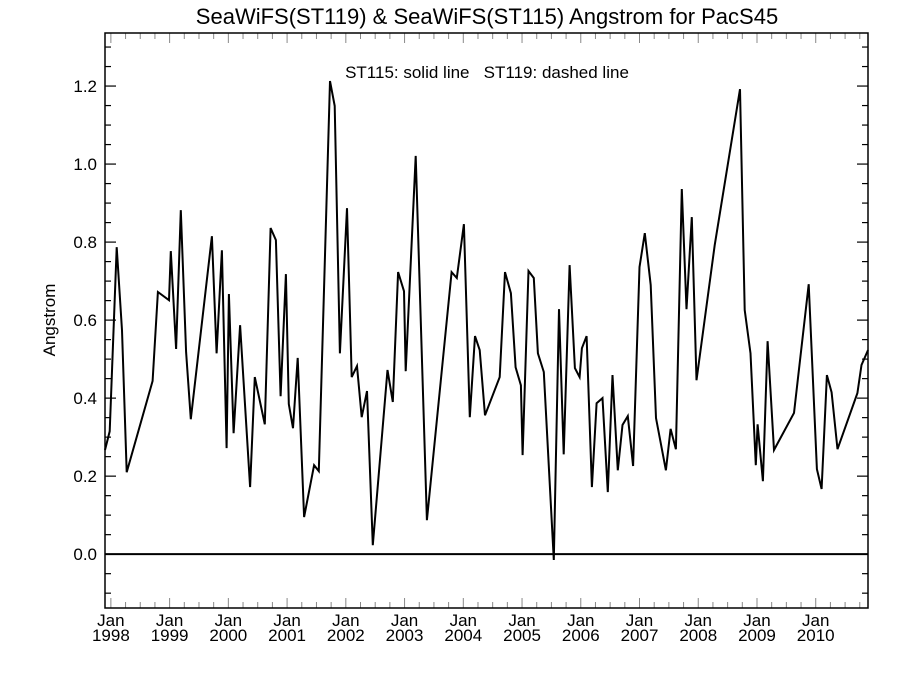  Describe the element at coordinates (757, 635) in the screenshot. I see `x-tick-label-year: 2009` at that location.